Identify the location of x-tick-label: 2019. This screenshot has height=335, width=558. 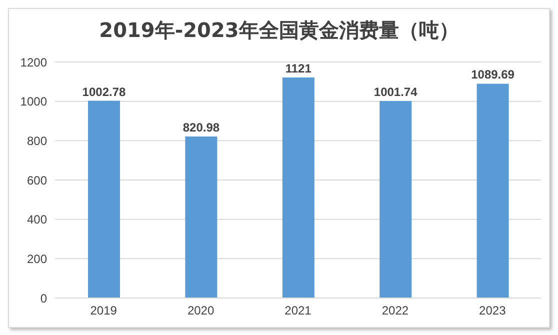
(104, 311).